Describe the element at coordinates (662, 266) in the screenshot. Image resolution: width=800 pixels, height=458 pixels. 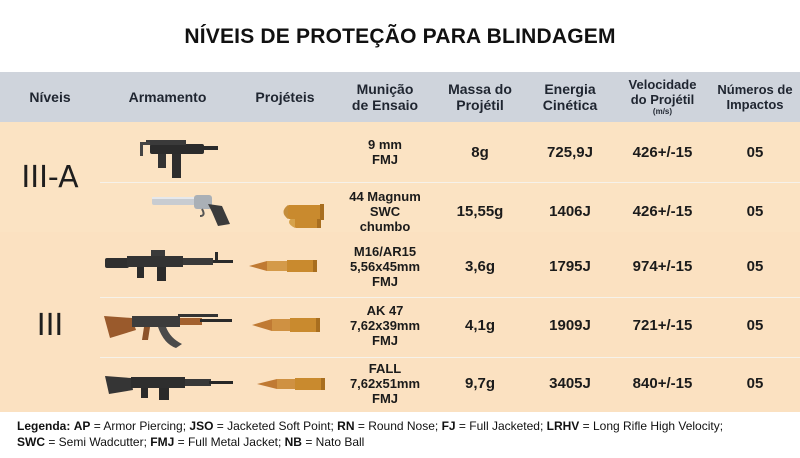
I see `velocidade-cell: 974+/-15` at that location.